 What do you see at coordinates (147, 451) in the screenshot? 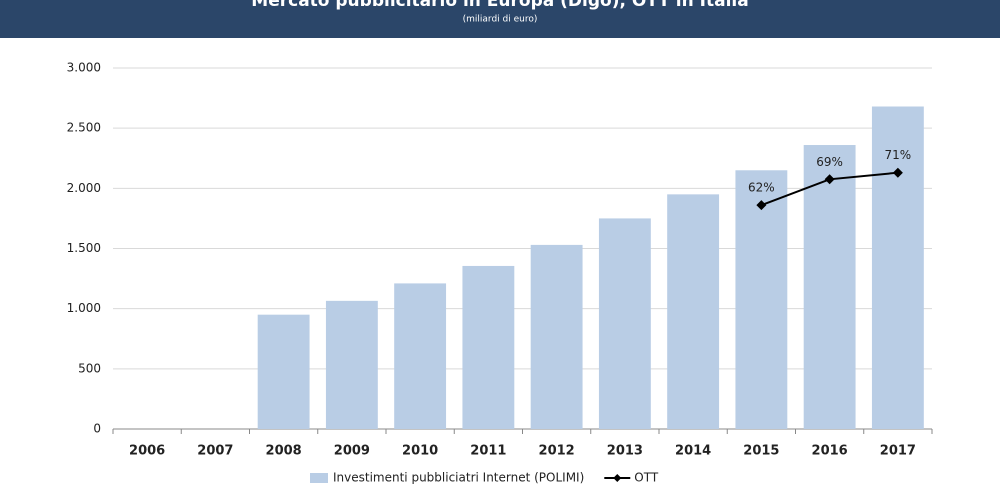
I see `x-tick-label: 2006` at bounding box center [147, 451].